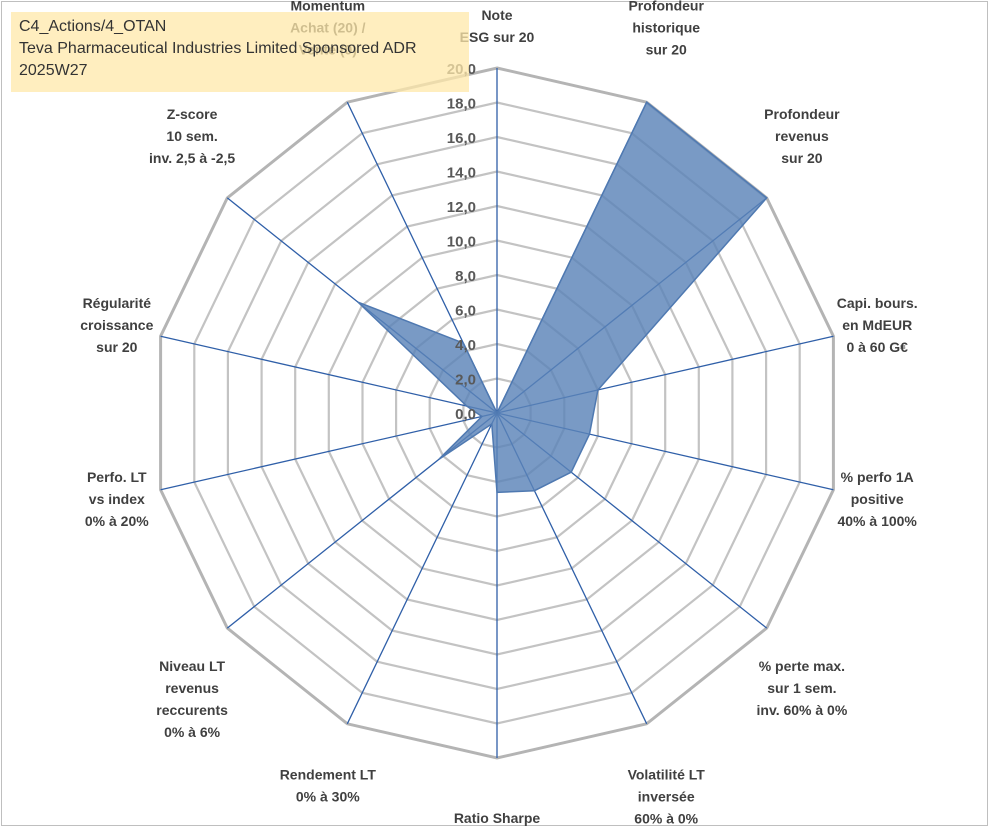 Image resolution: width=991 pixels, height=829 pixels. I want to click on axis-label: Régularité croissance sur 20, so click(116, 325).